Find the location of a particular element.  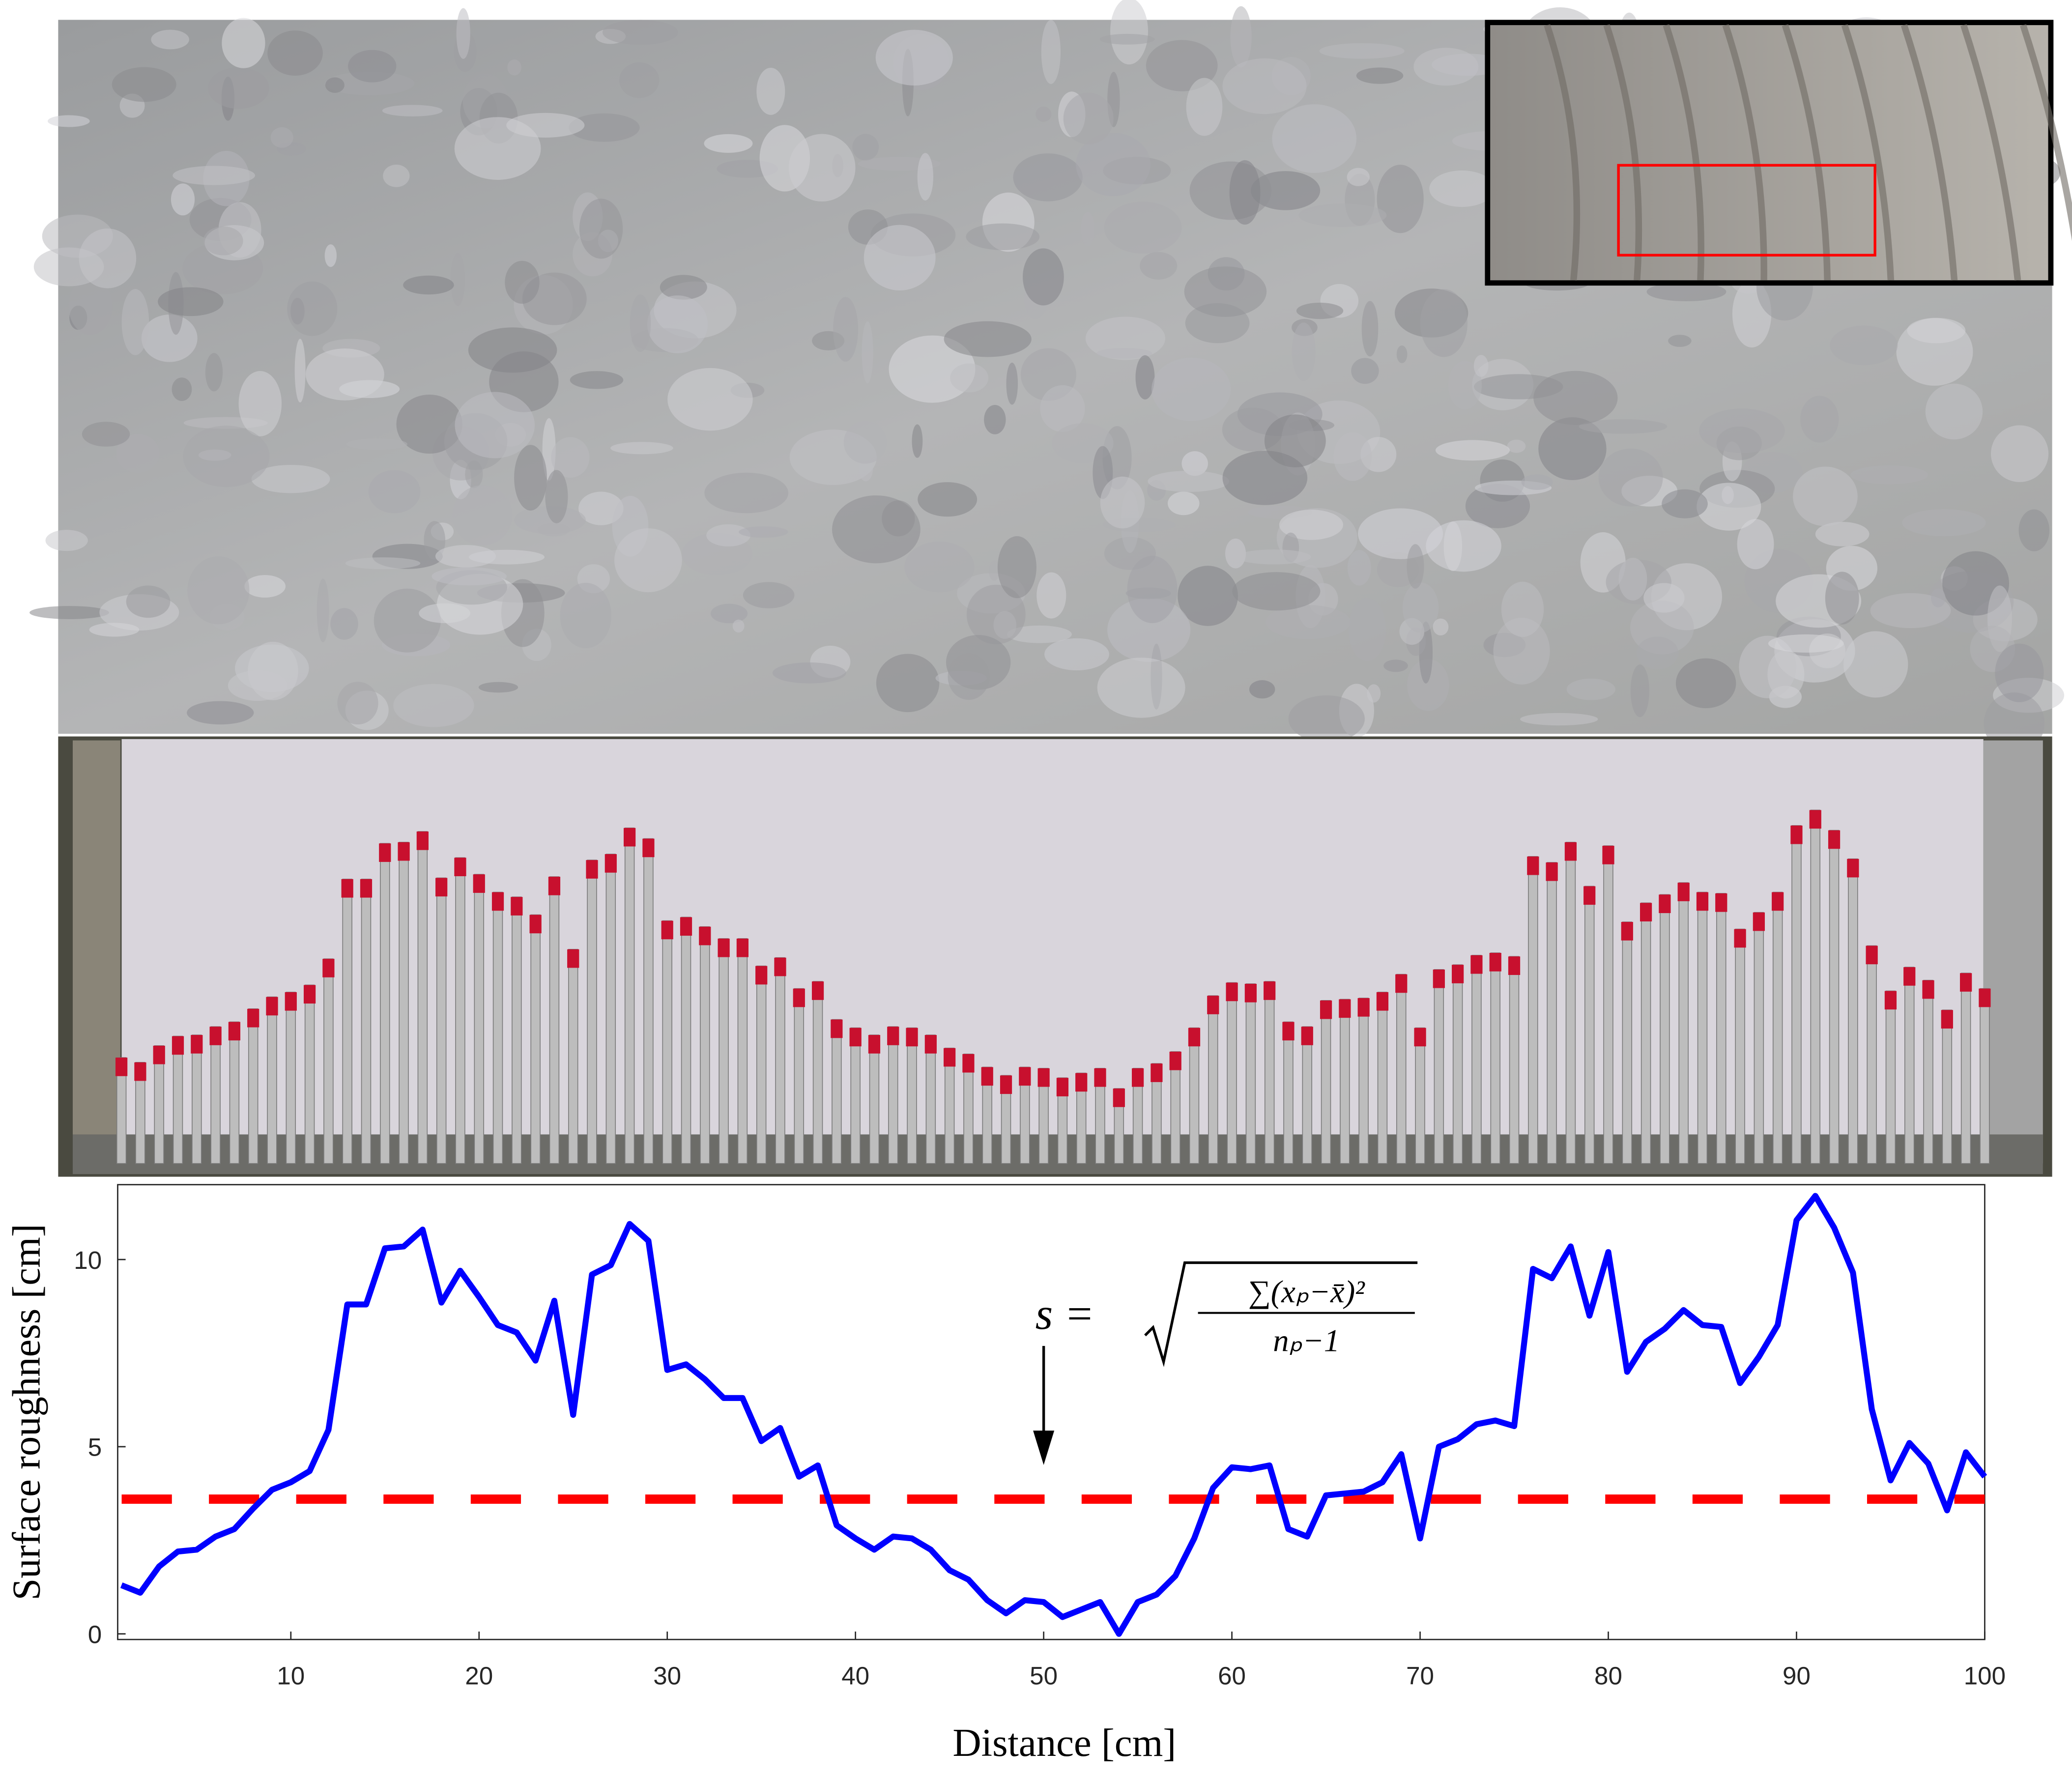

x-tick-label: 50 is located at coordinates (1044, 1676).